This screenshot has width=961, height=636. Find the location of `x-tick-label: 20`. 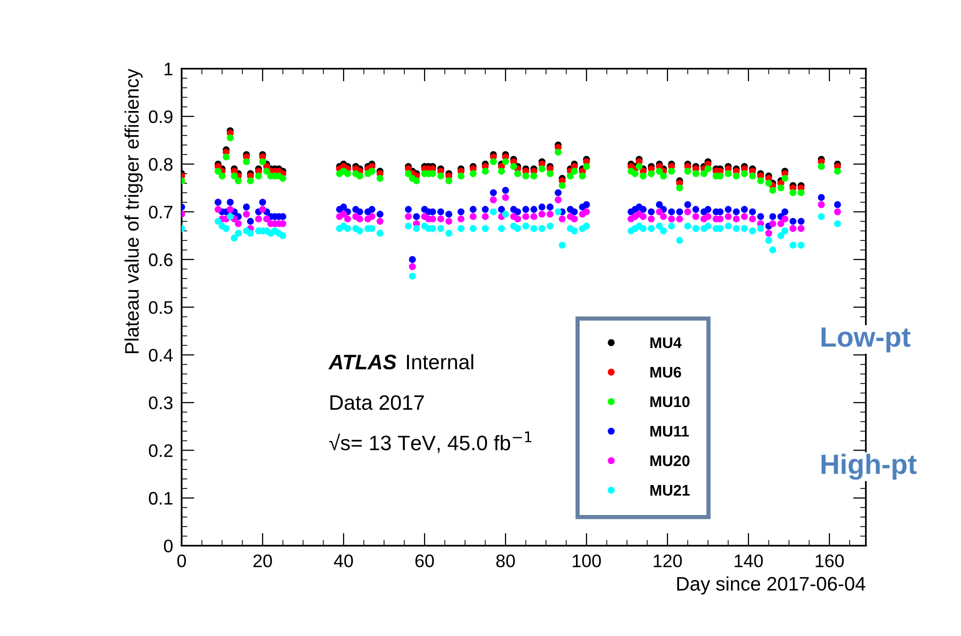

x-tick-label: 20 is located at coordinates (262, 561).